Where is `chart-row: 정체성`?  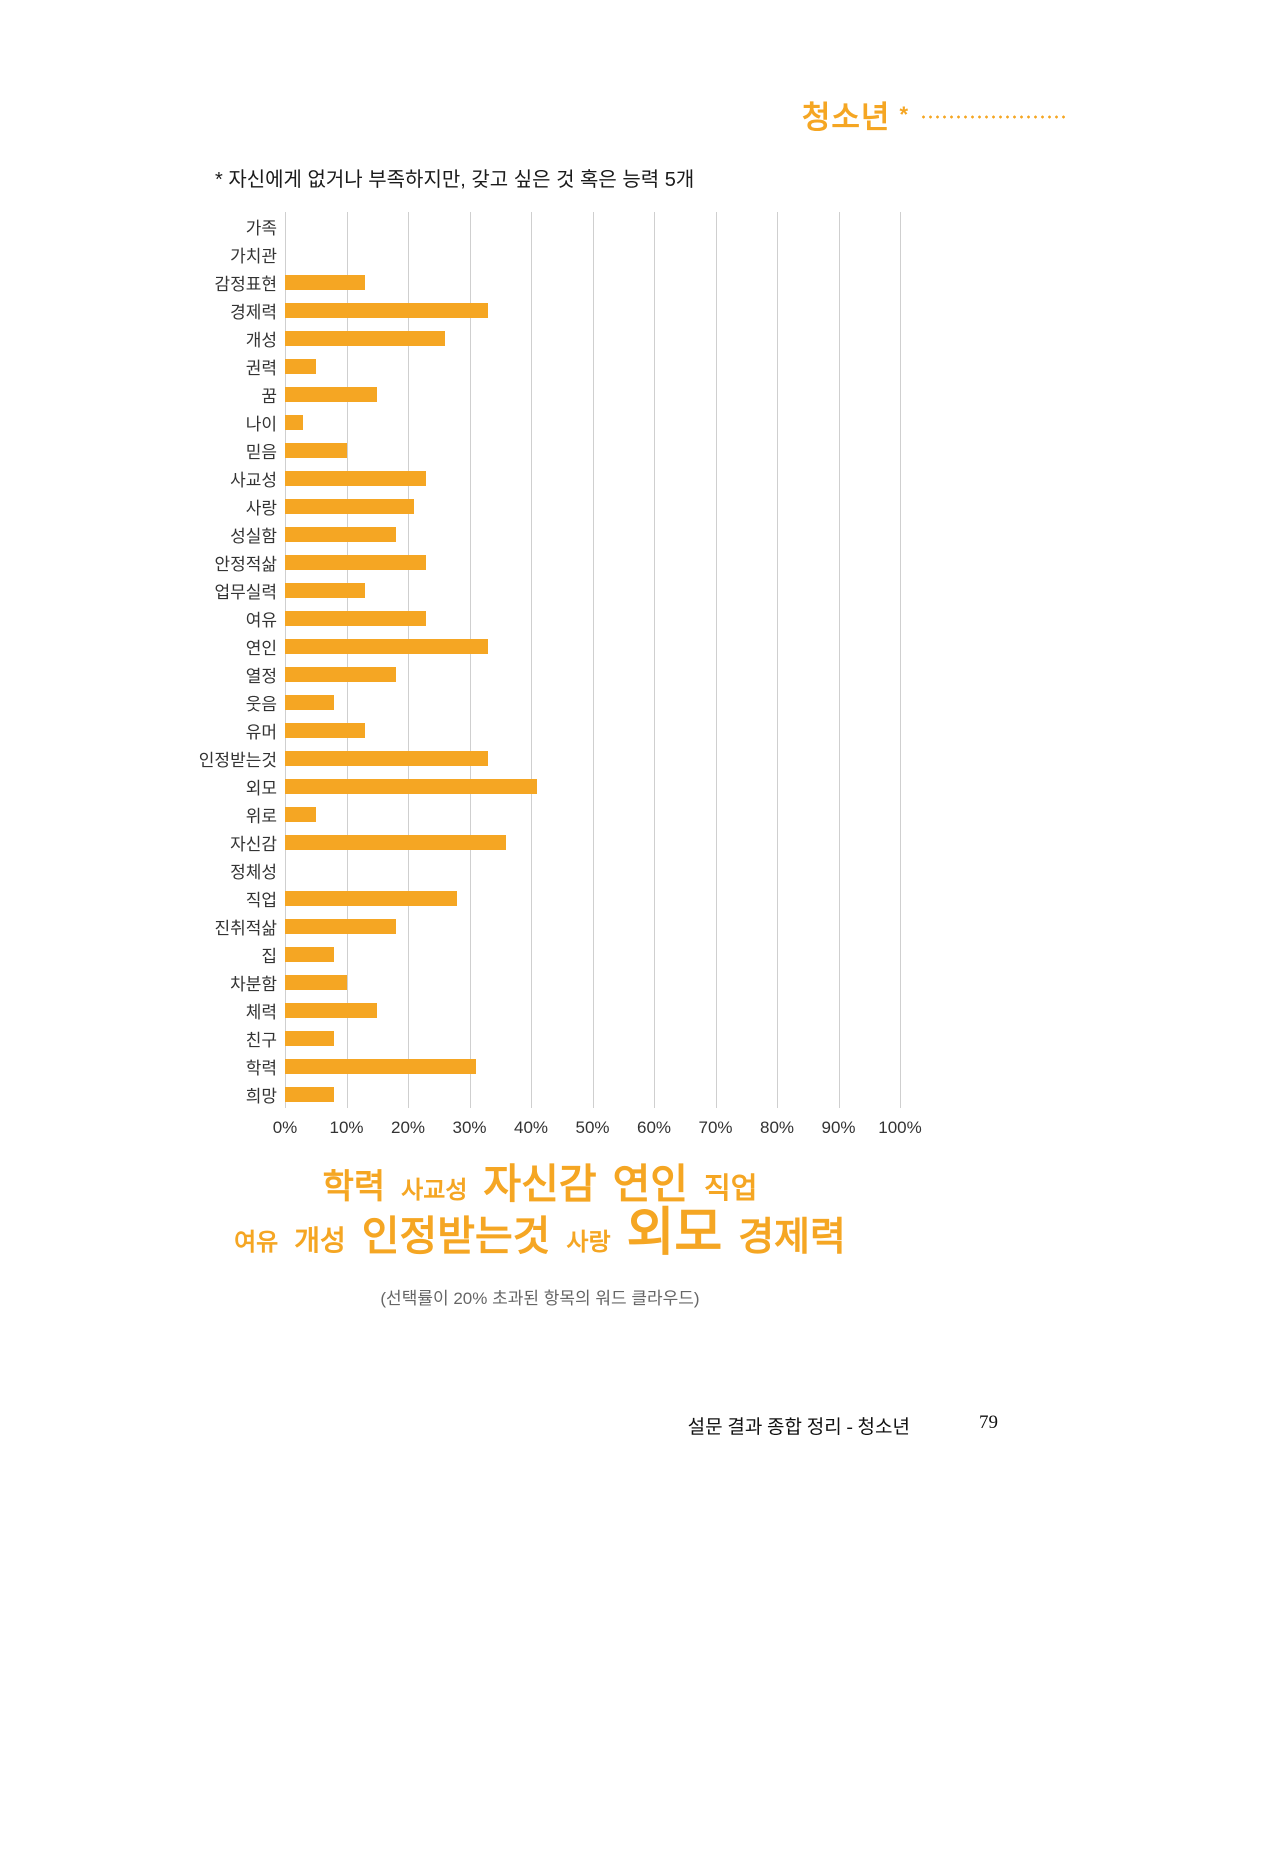 chart-row: 정체성 is located at coordinates (540, 870).